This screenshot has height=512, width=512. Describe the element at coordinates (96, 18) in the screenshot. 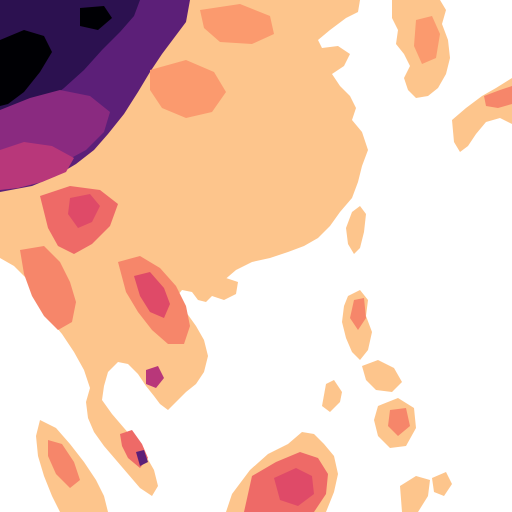

I see `region-extreme-north` at that location.